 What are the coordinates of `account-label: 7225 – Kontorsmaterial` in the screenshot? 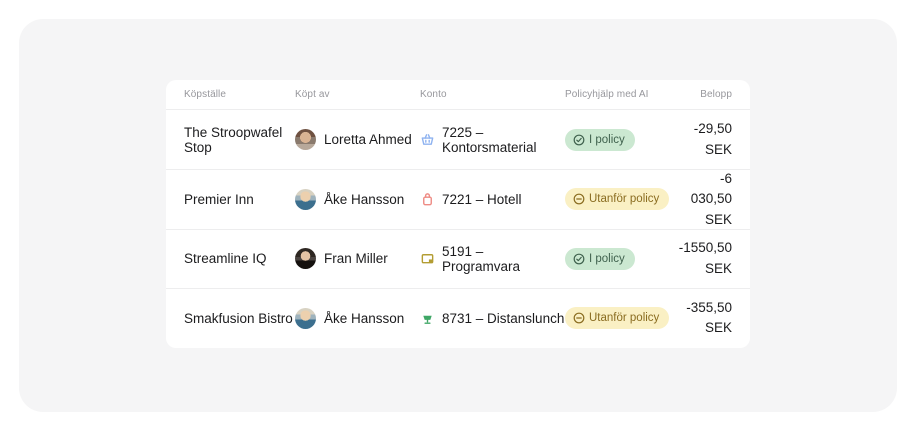 It's located at (489, 139).